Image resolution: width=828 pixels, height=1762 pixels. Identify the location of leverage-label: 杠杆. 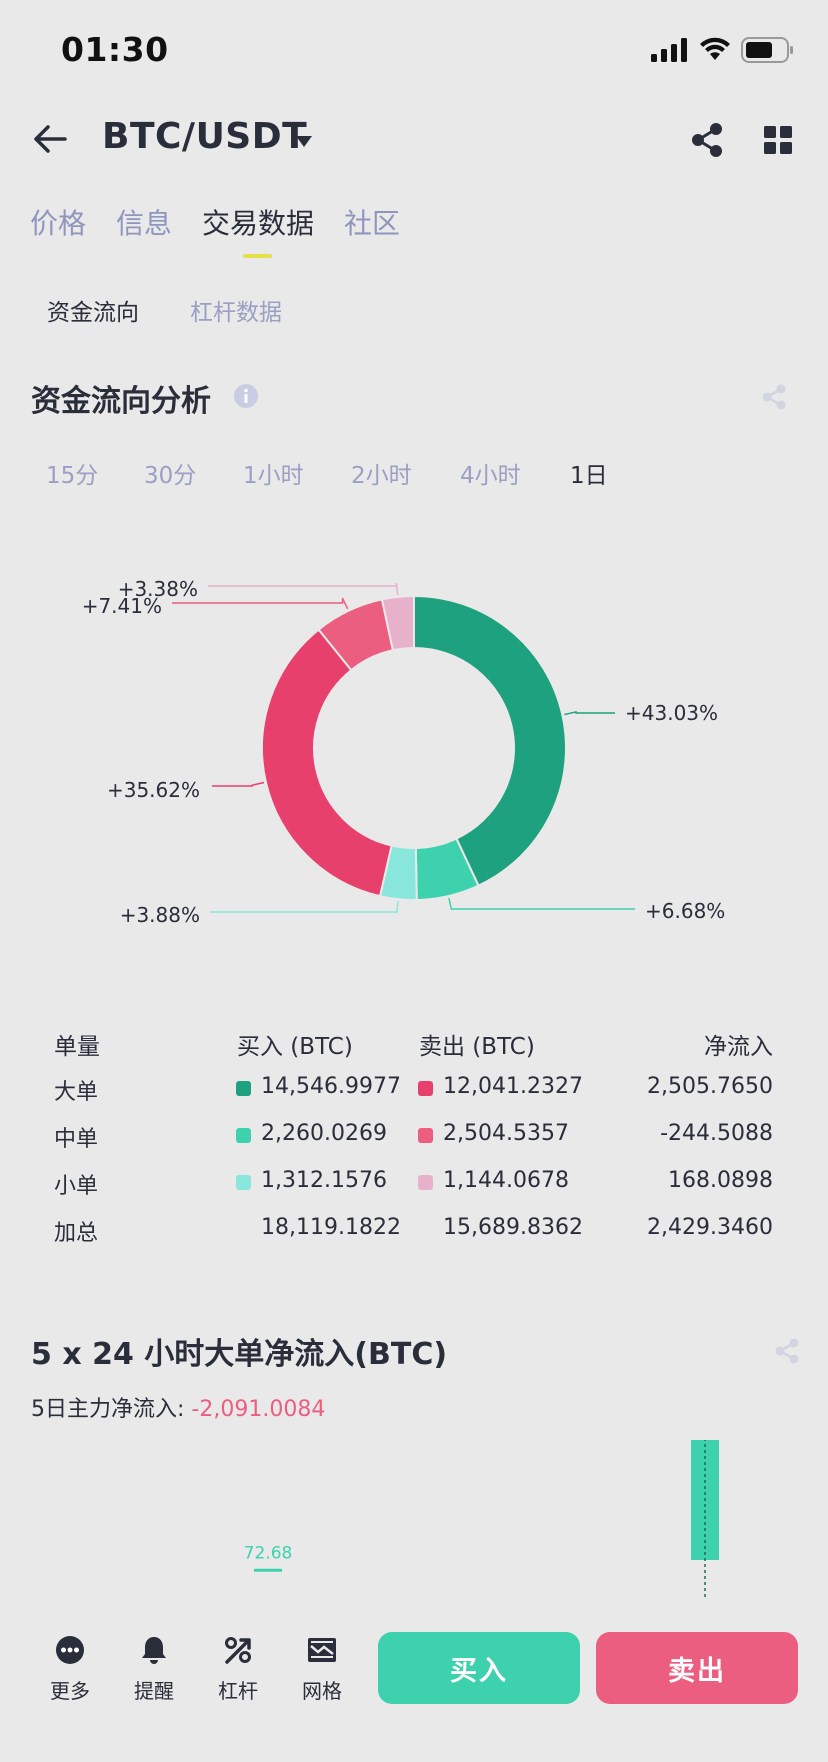
(238, 1691).